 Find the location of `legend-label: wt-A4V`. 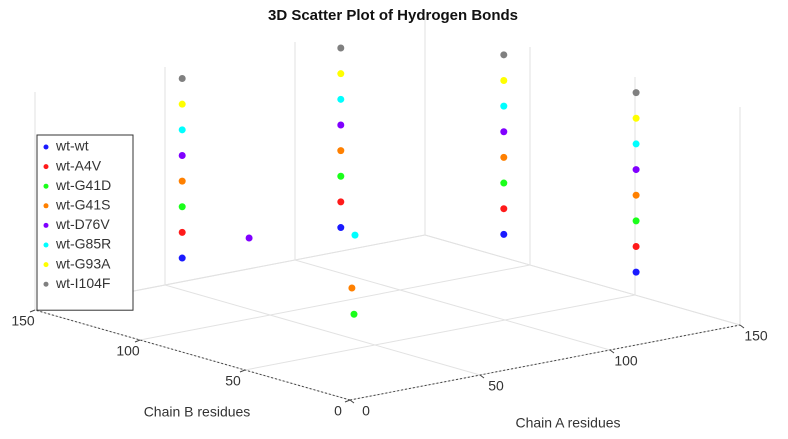

legend-label: wt-A4V is located at coordinates (78, 165).